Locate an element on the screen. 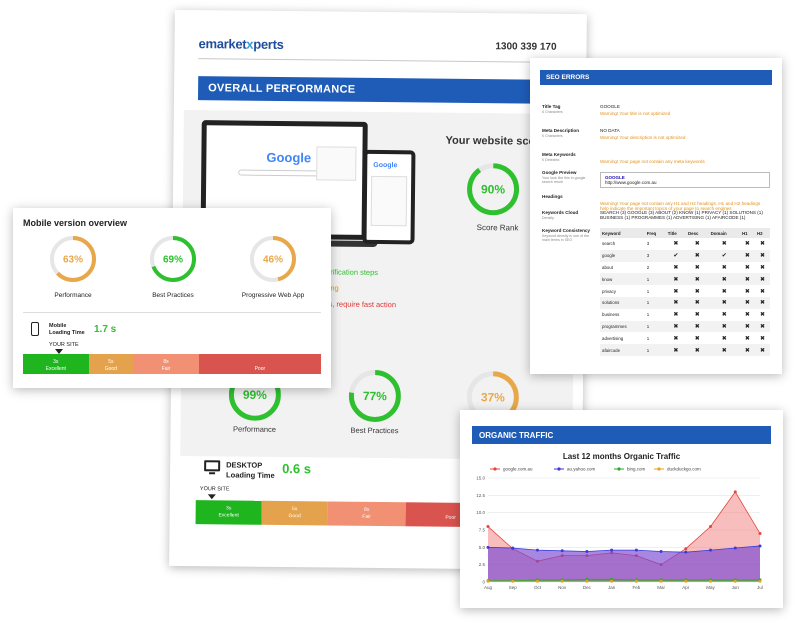 The width and height of the screenshot is (795, 624). legend-label: google.com.au is located at coordinates (518, 469).